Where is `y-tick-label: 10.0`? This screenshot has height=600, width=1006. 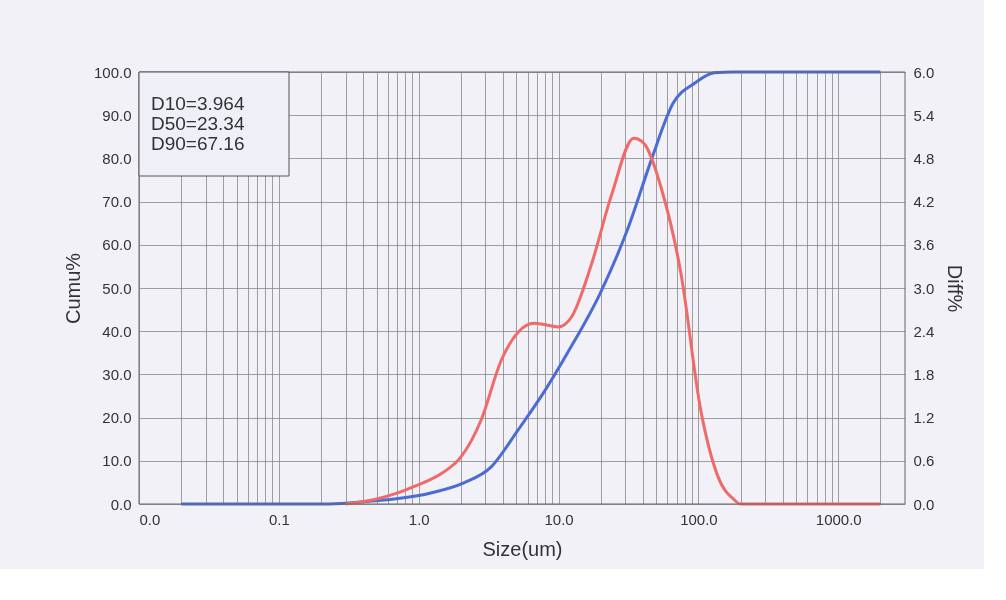
y-tick-label: 10.0 is located at coordinates (117, 461).